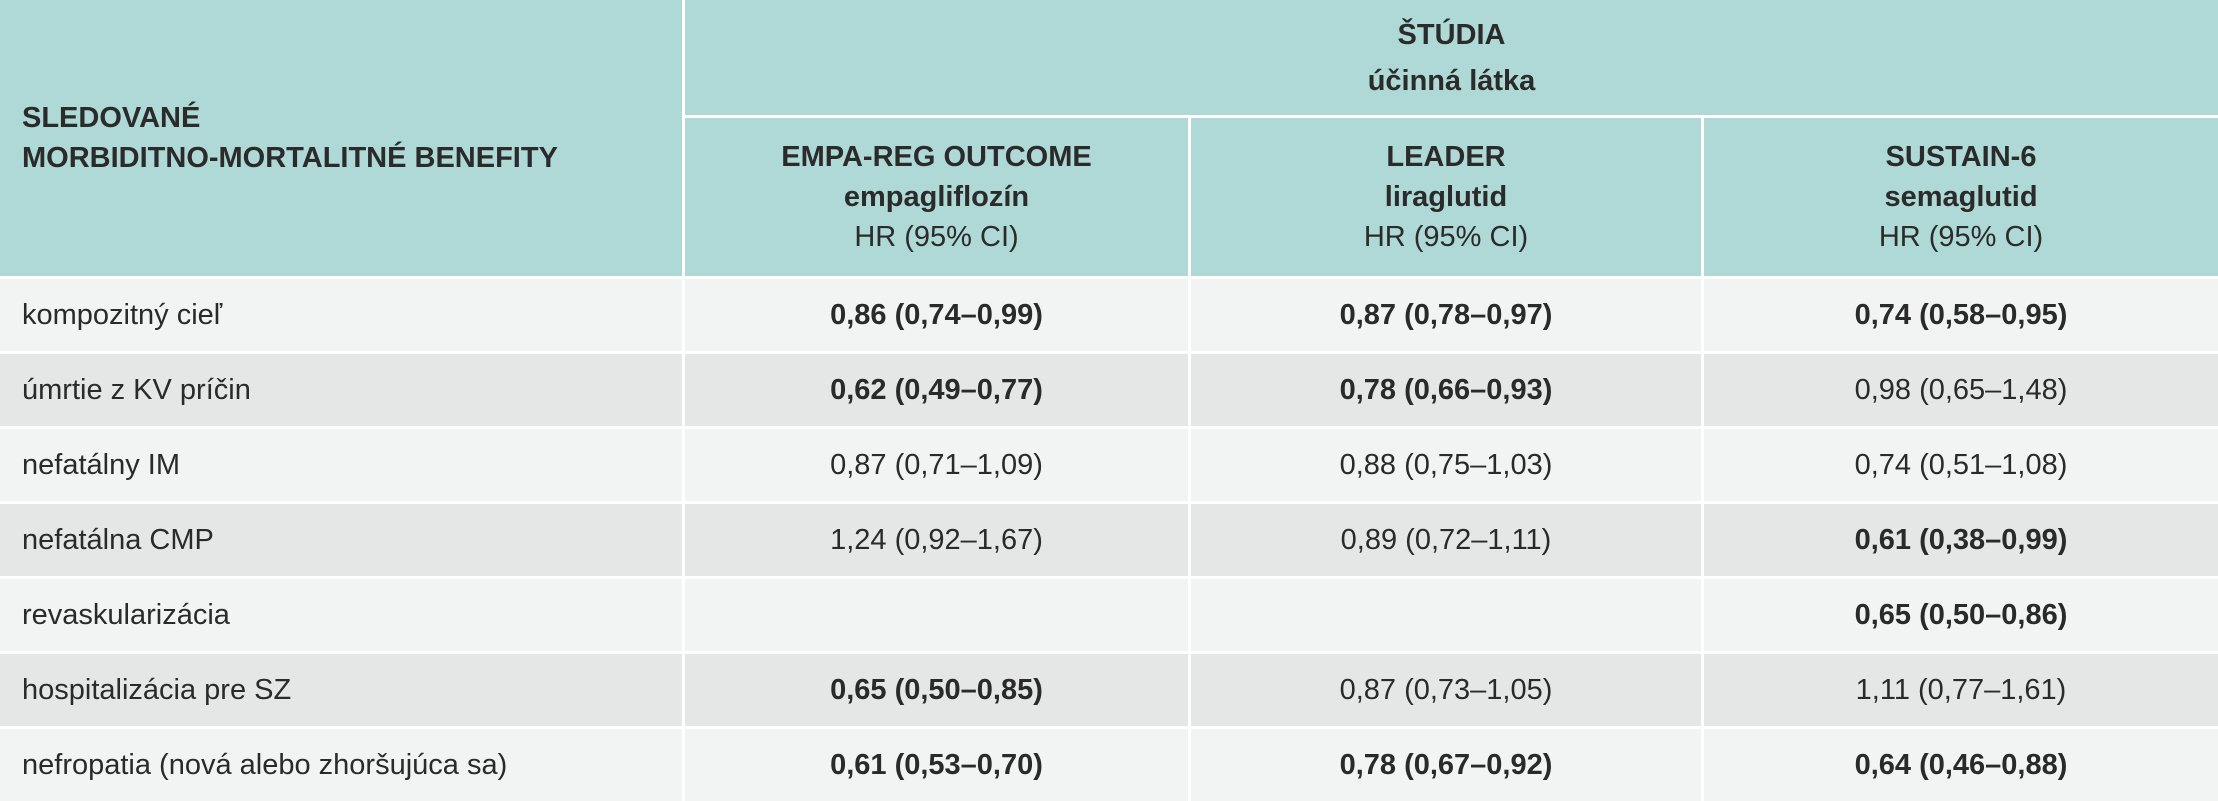  Describe the element at coordinates (1451, 34) in the screenshot. I see `study-group-title: ŠTÚDIA` at that location.